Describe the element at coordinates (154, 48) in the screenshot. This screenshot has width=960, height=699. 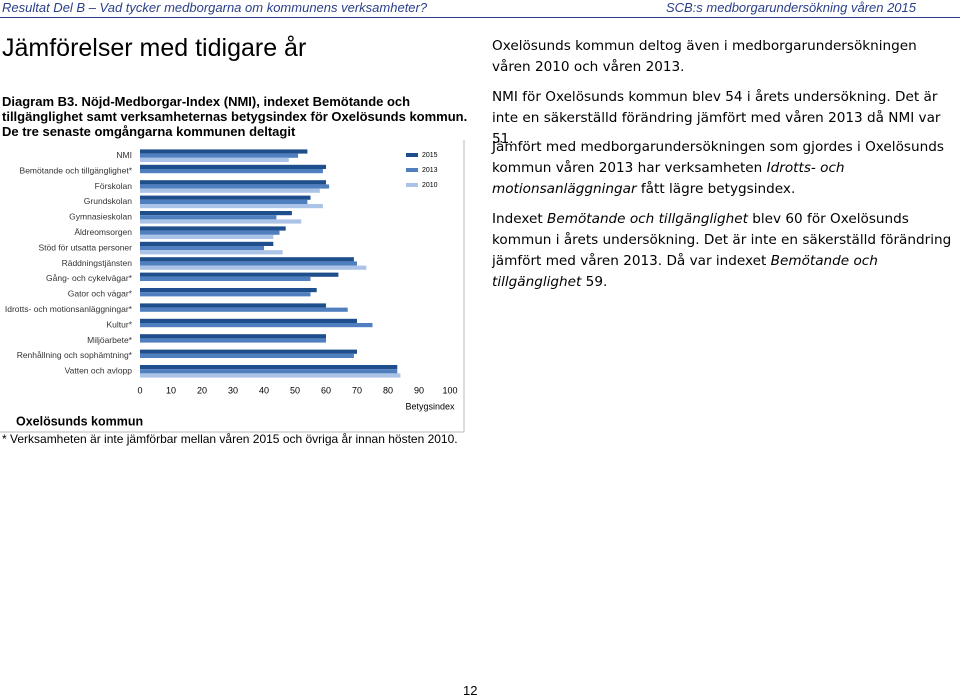
I see `page-title: Jämförelser med tidigare år` at that location.